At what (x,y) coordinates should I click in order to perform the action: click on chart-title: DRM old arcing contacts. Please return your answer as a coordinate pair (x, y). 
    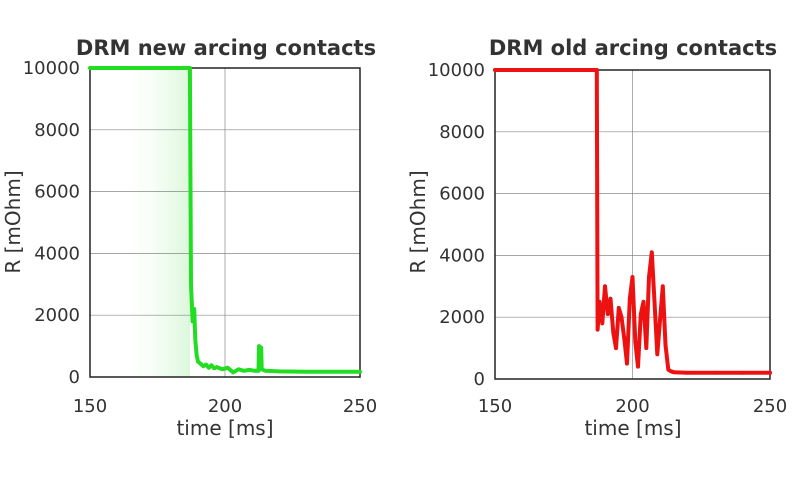
    Looking at the image, I should click on (633, 48).